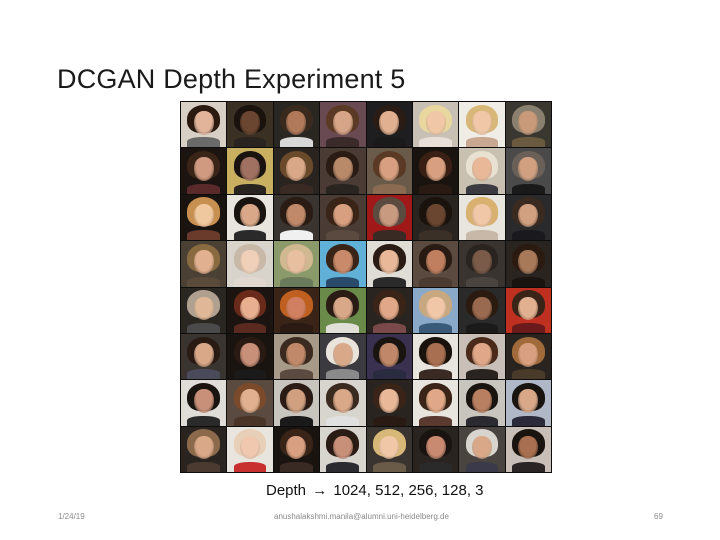 This screenshot has width=720, height=540. I want to click on footer-date: 1/24/19, so click(71, 516).